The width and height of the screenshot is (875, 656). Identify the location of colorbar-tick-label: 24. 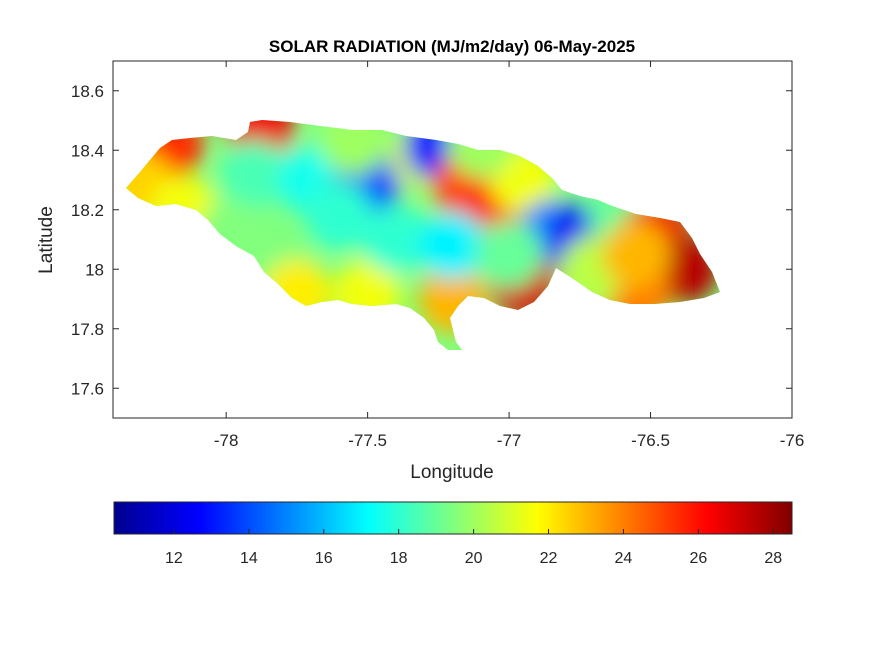
(624, 558).